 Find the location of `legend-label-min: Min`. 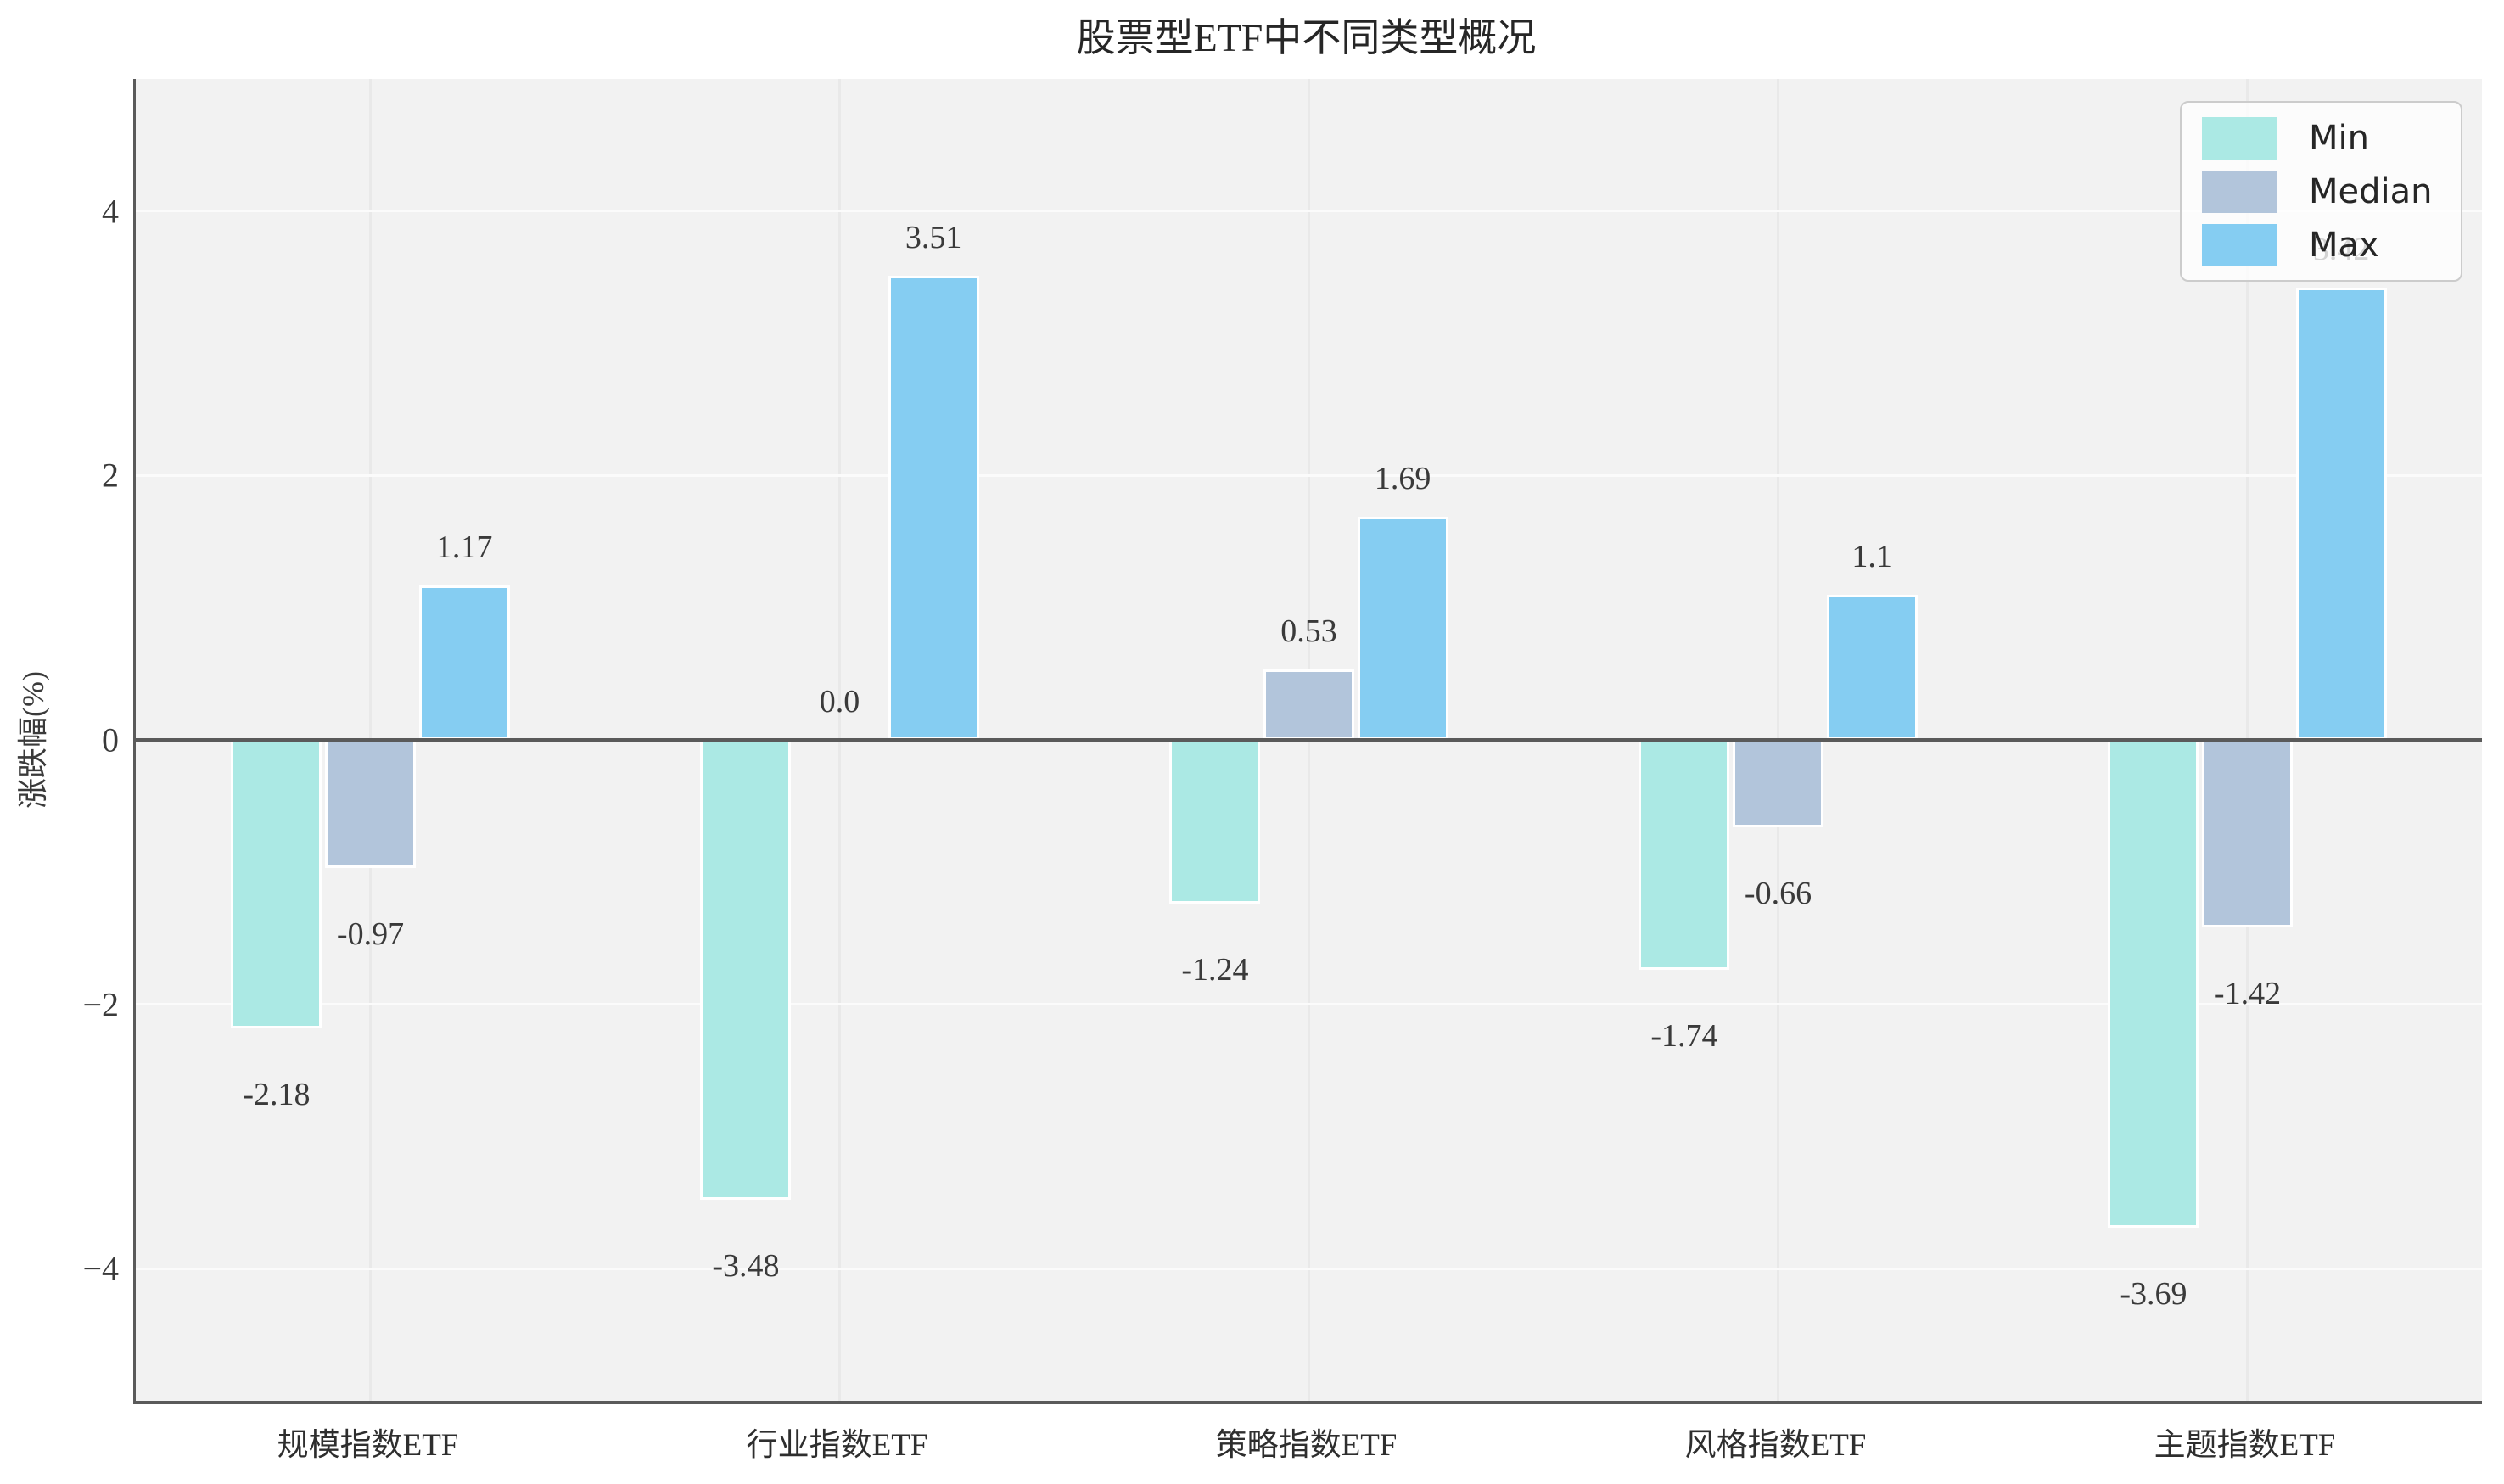

legend-label-min: Min is located at coordinates (2339, 138).